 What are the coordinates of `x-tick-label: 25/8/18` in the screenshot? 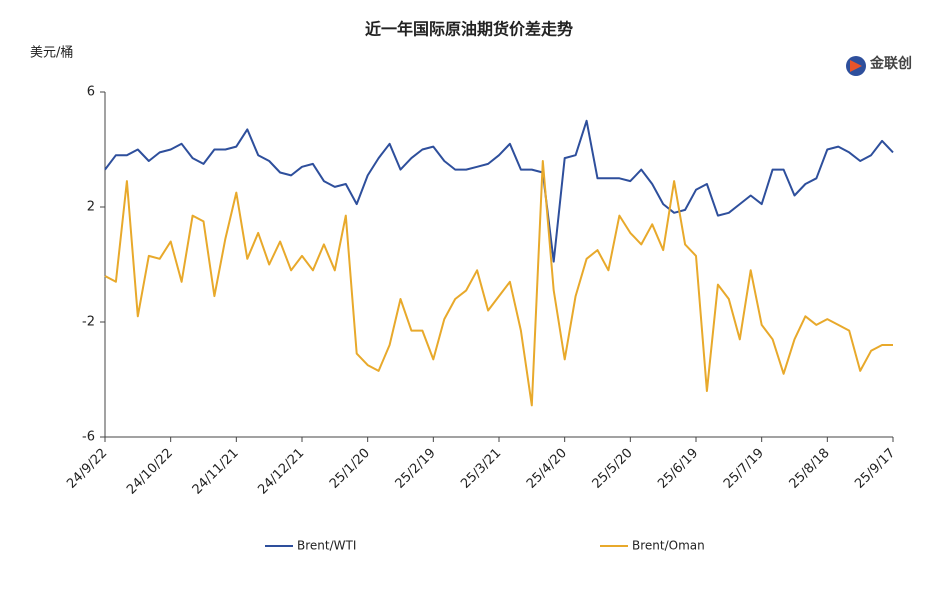 It's located at (810, 469).